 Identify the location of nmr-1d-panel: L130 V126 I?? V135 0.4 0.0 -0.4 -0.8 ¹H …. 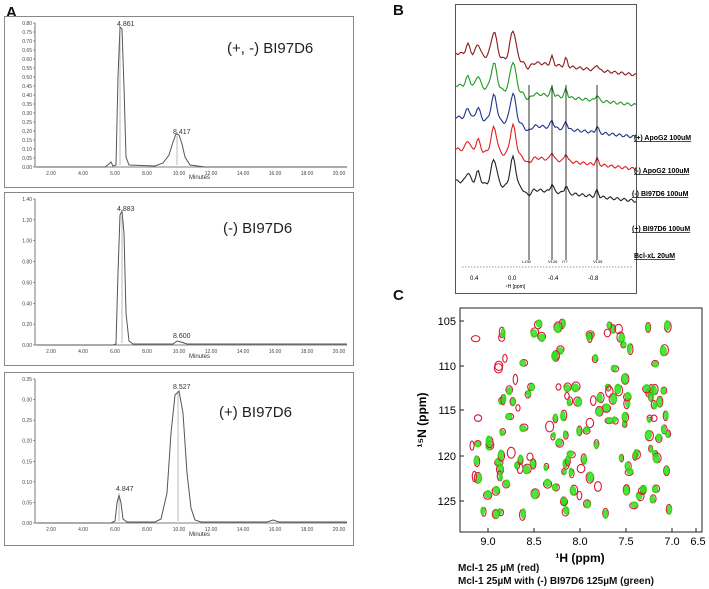
(546, 149).